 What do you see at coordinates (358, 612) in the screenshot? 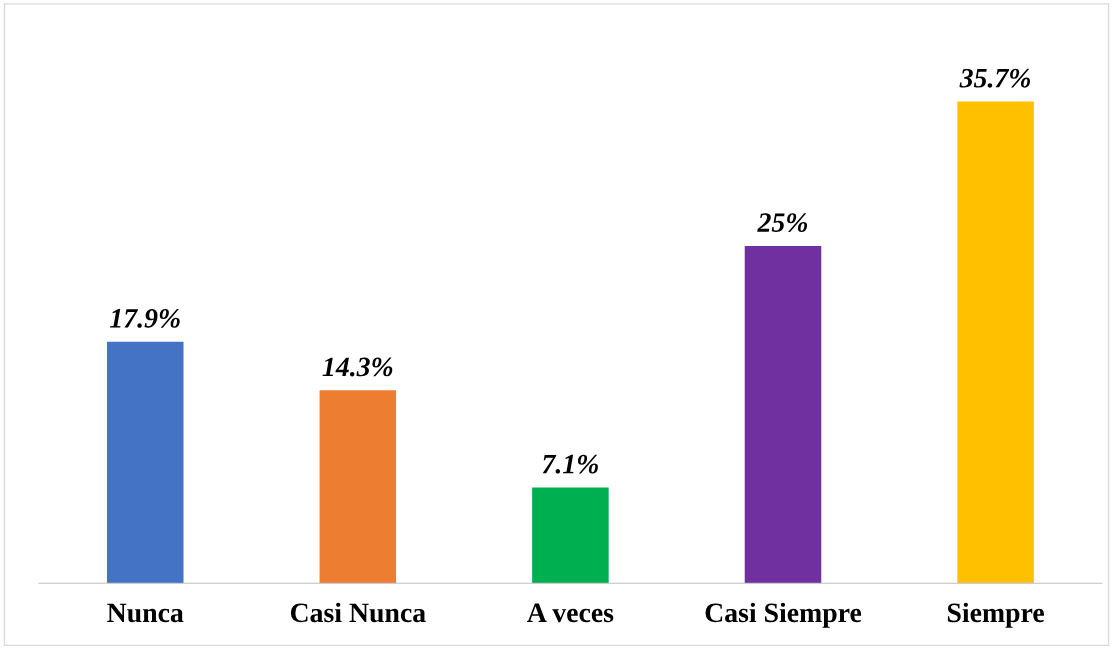
I see `x-tick-label: Casi Nunca` at bounding box center [358, 612].